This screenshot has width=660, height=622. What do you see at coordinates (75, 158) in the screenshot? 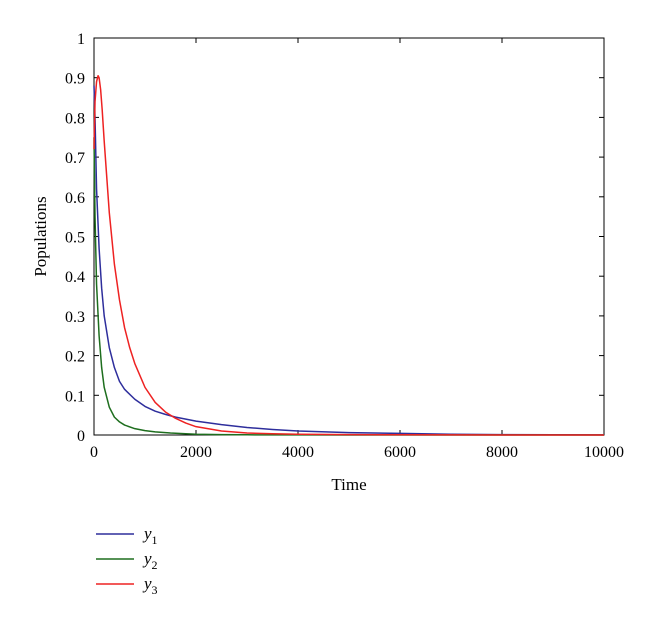
I see `y-tick-label: 0.7` at bounding box center [75, 158].